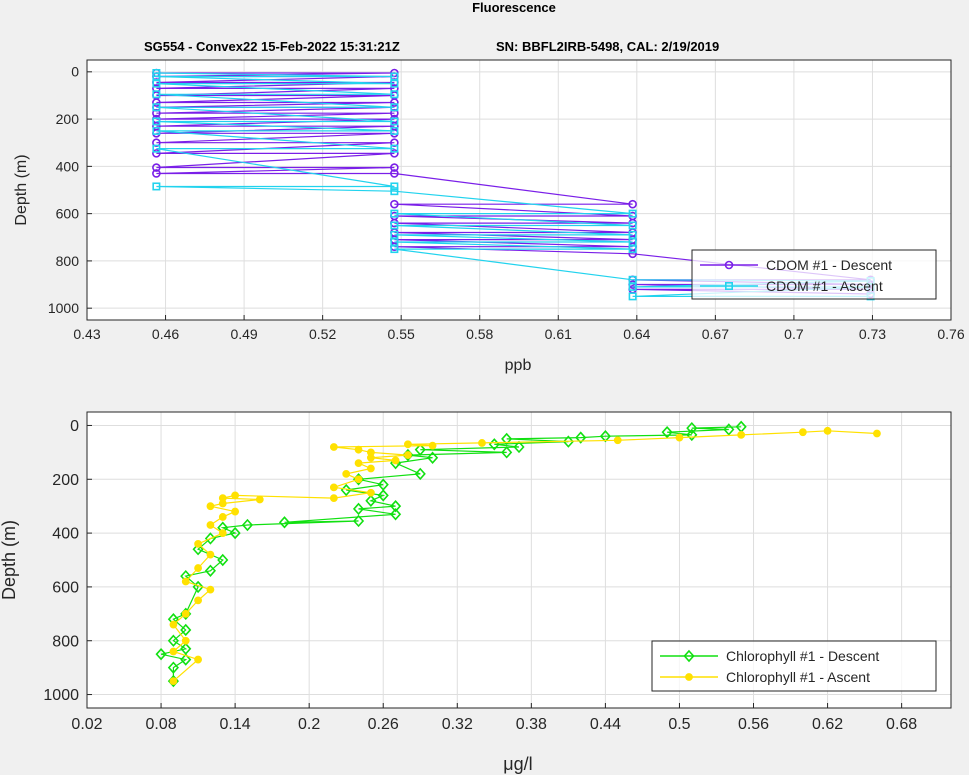 This screenshot has width=969, height=775. What do you see at coordinates (715, 334) in the screenshot?
I see `x-tick-label: 0.67` at bounding box center [715, 334].